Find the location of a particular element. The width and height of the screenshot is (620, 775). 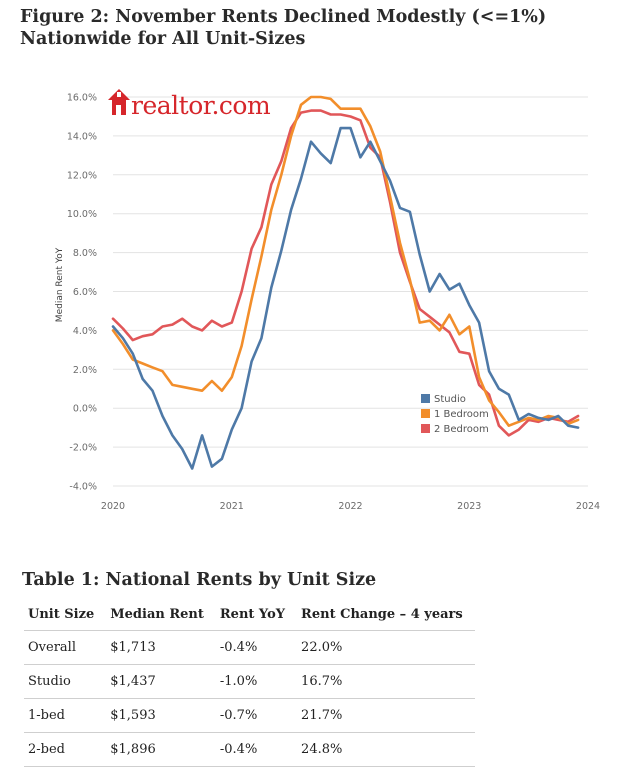

legend-label: 2 Bedroom is located at coordinates (461, 429).